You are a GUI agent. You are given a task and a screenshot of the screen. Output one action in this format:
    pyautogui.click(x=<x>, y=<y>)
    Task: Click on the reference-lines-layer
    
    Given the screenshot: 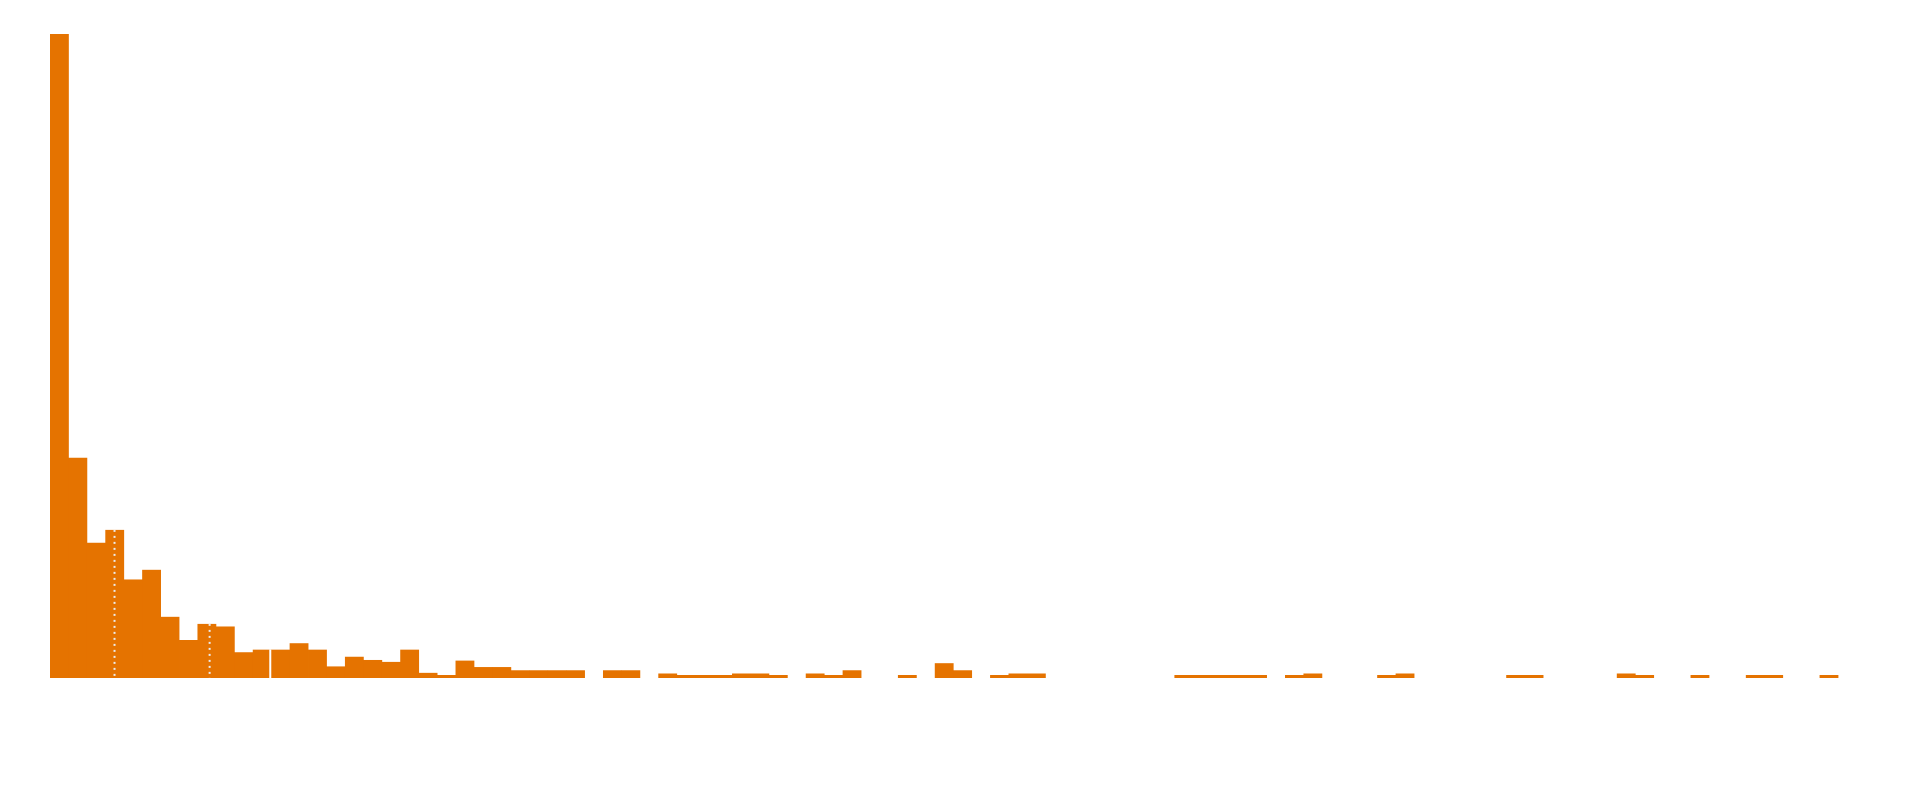 What is the action you would take?
    pyautogui.click(x=192, y=603)
    